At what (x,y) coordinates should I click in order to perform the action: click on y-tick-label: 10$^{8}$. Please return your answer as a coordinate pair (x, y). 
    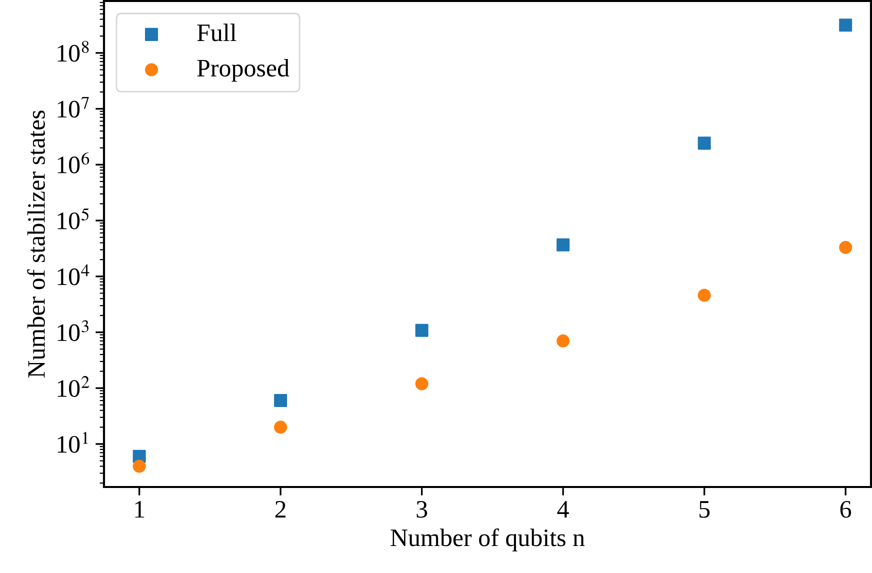
    Looking at the image, I should click on (73, 51).